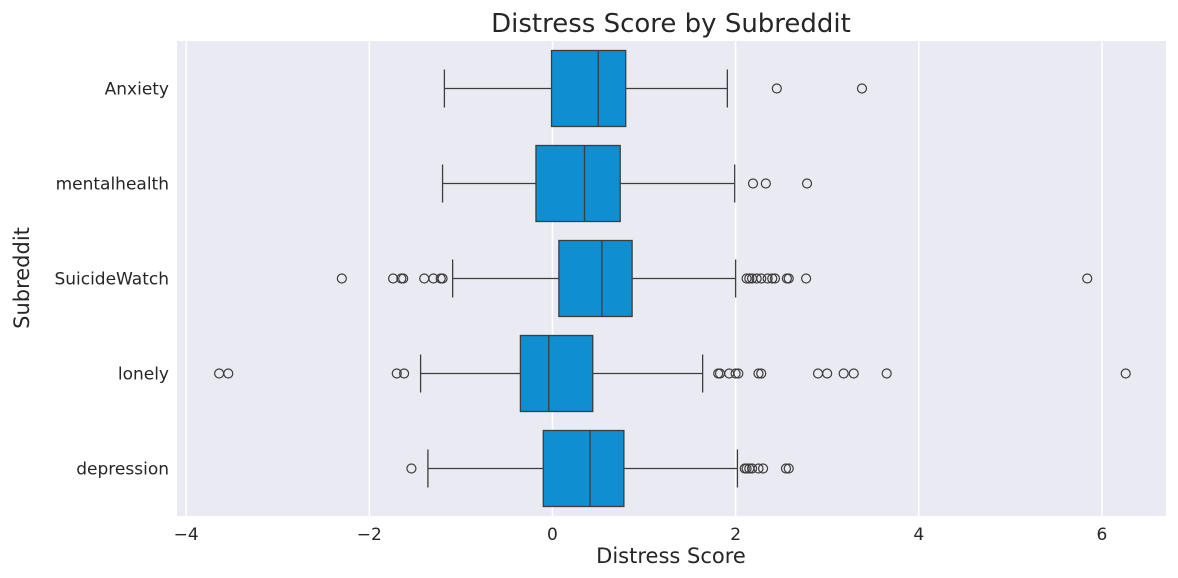 The height and width of the screenshot is (578, 1178). I want to click on x-tick-label: −2, so click(369, 535).